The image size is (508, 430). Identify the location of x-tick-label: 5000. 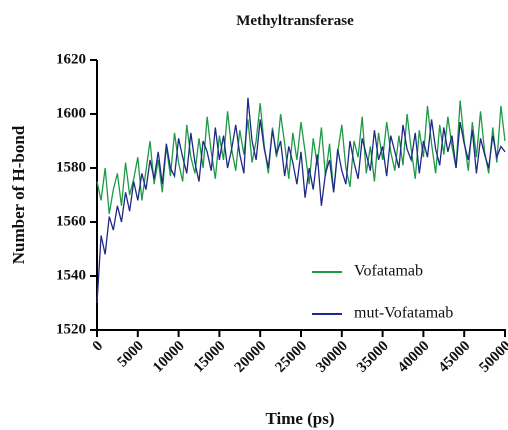
(131, 354).